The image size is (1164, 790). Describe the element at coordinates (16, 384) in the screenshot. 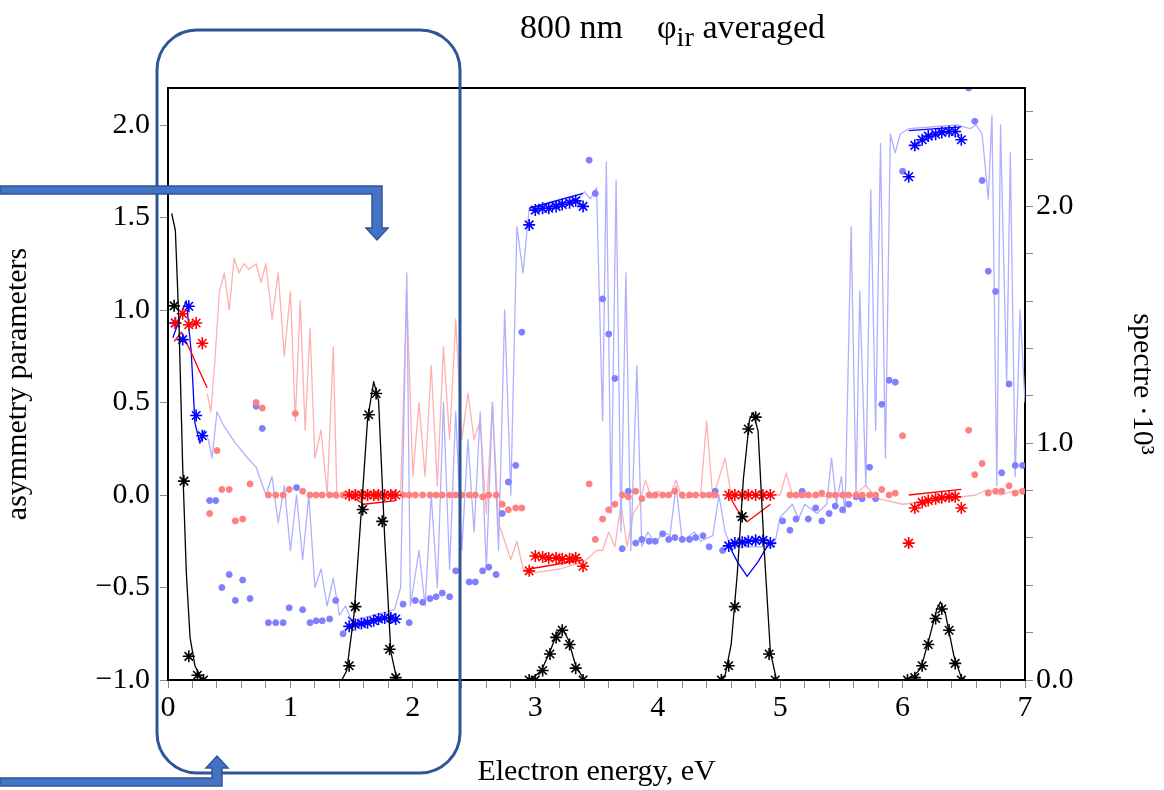

I see `y-axis-title: asymmetry parameters` at that location.